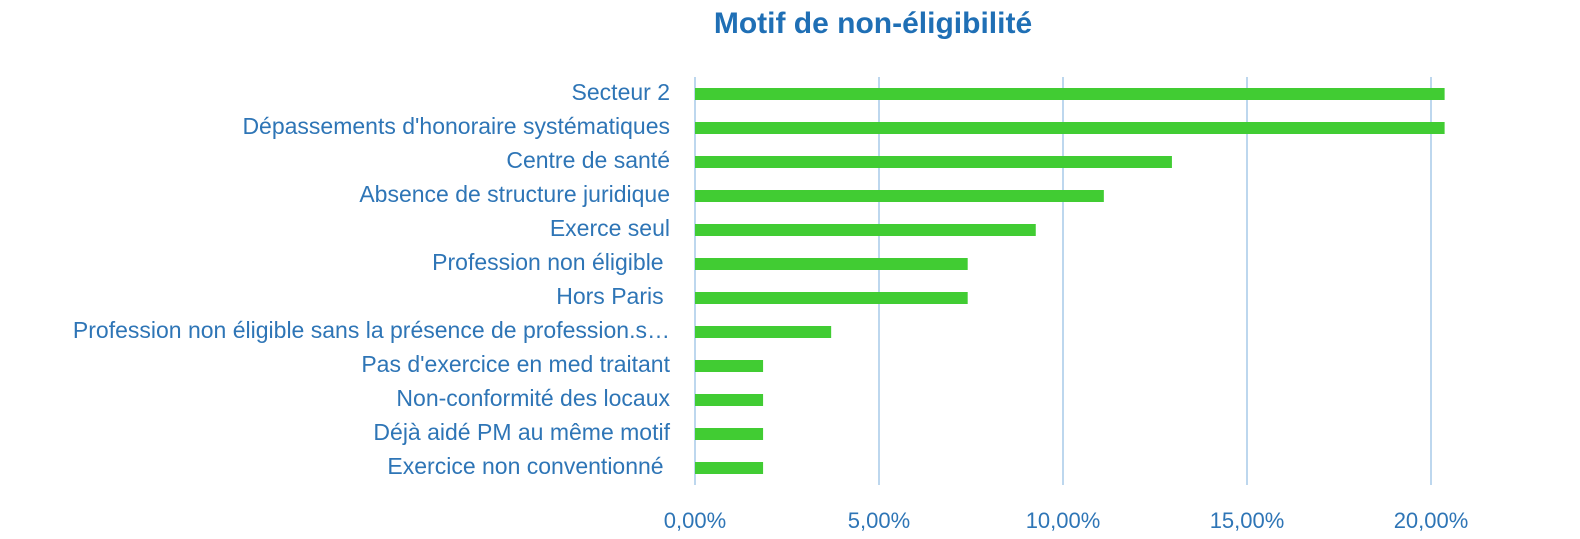  Describe the element at coordinates (873, 23) in the screenshot. I see `chart-title: Motif de non-éligibilité` at that location.